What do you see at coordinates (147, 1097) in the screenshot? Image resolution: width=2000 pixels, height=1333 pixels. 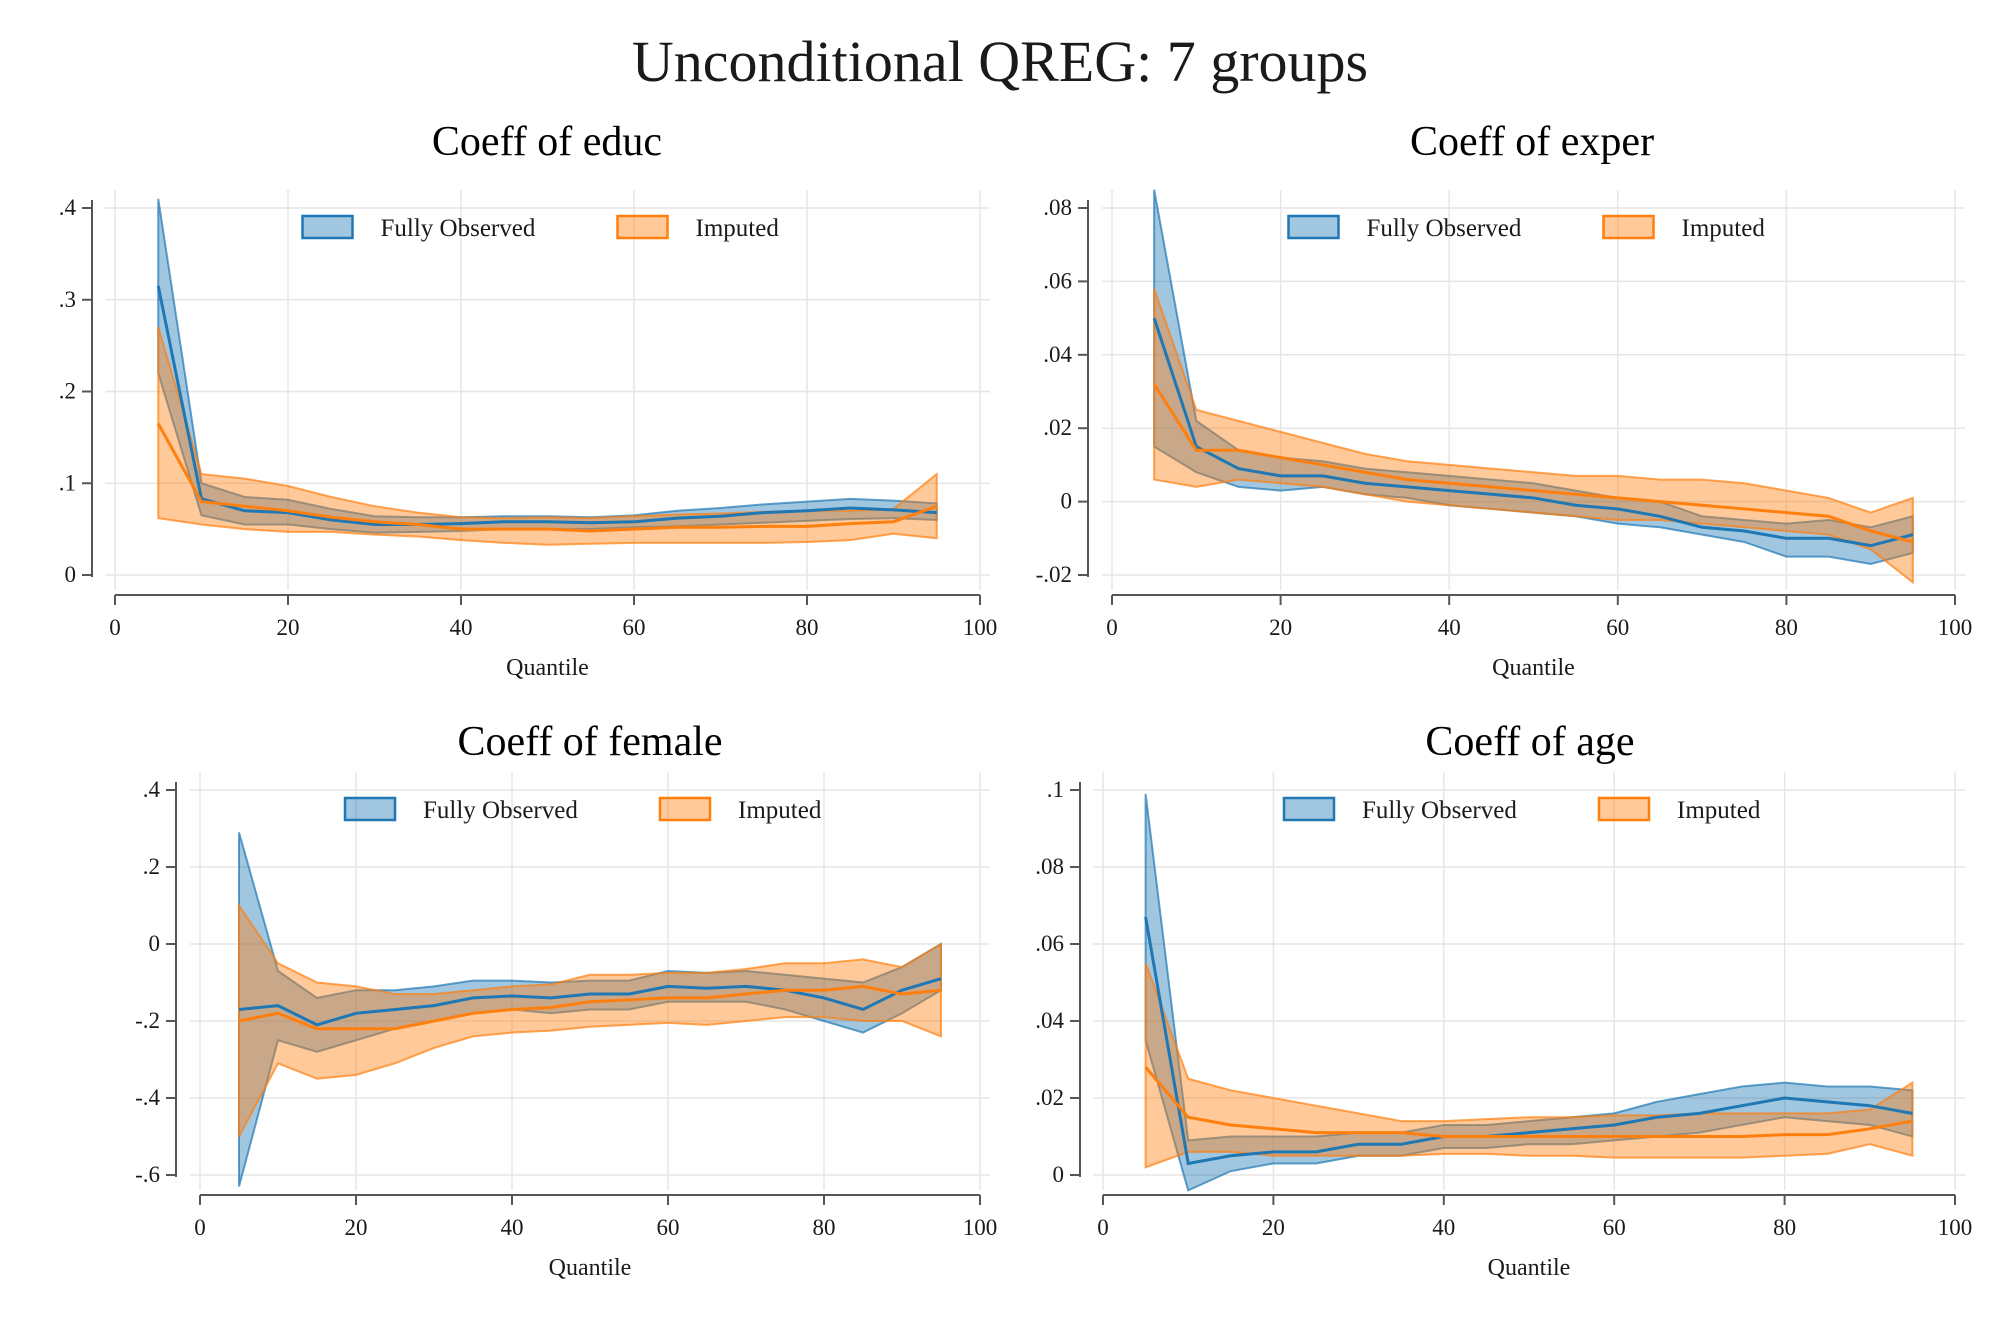 I see `y-tick-label: -.4` at bounding box center [147, 1097].